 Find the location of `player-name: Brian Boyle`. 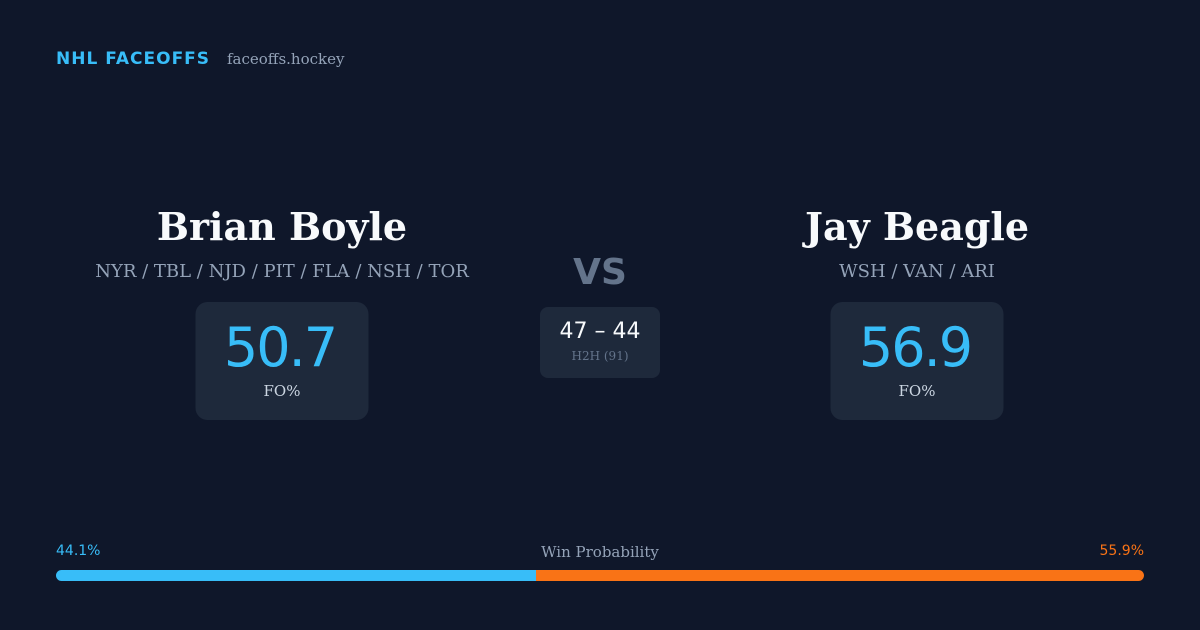

player-name: Brian Boyle is located at coordinates (282, 226).